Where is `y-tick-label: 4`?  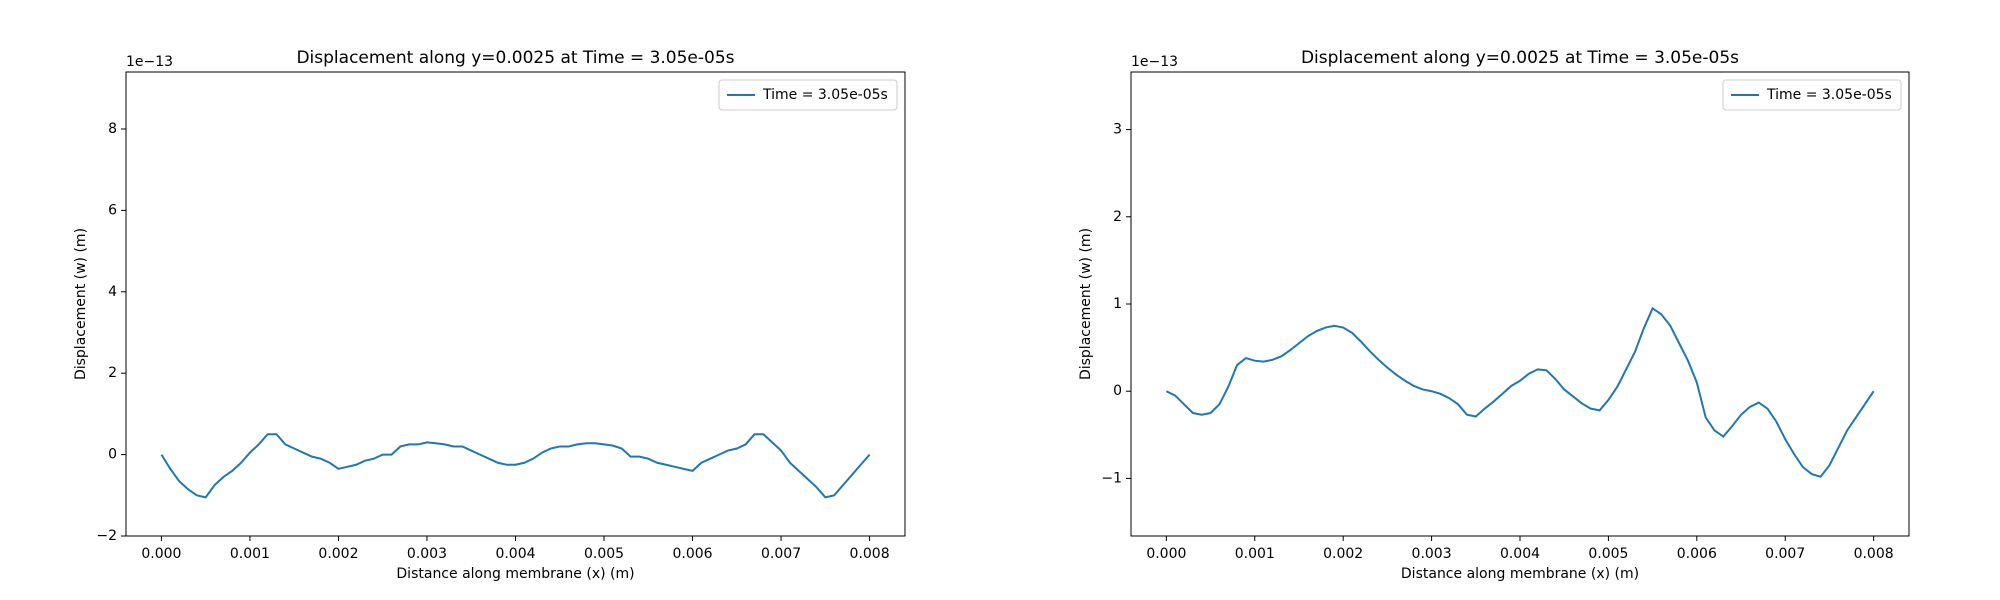
y-tick-label: 4 is located at coordinates (112, 292).